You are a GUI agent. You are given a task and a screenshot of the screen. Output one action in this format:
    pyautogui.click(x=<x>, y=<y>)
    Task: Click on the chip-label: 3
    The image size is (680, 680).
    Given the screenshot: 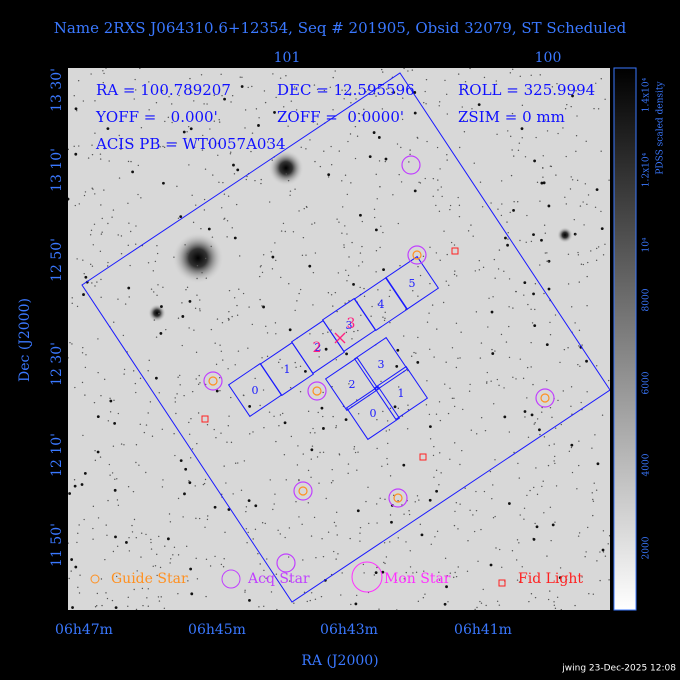 What is the action you would take?
    pyautogui.click(x=381, y=364)
    